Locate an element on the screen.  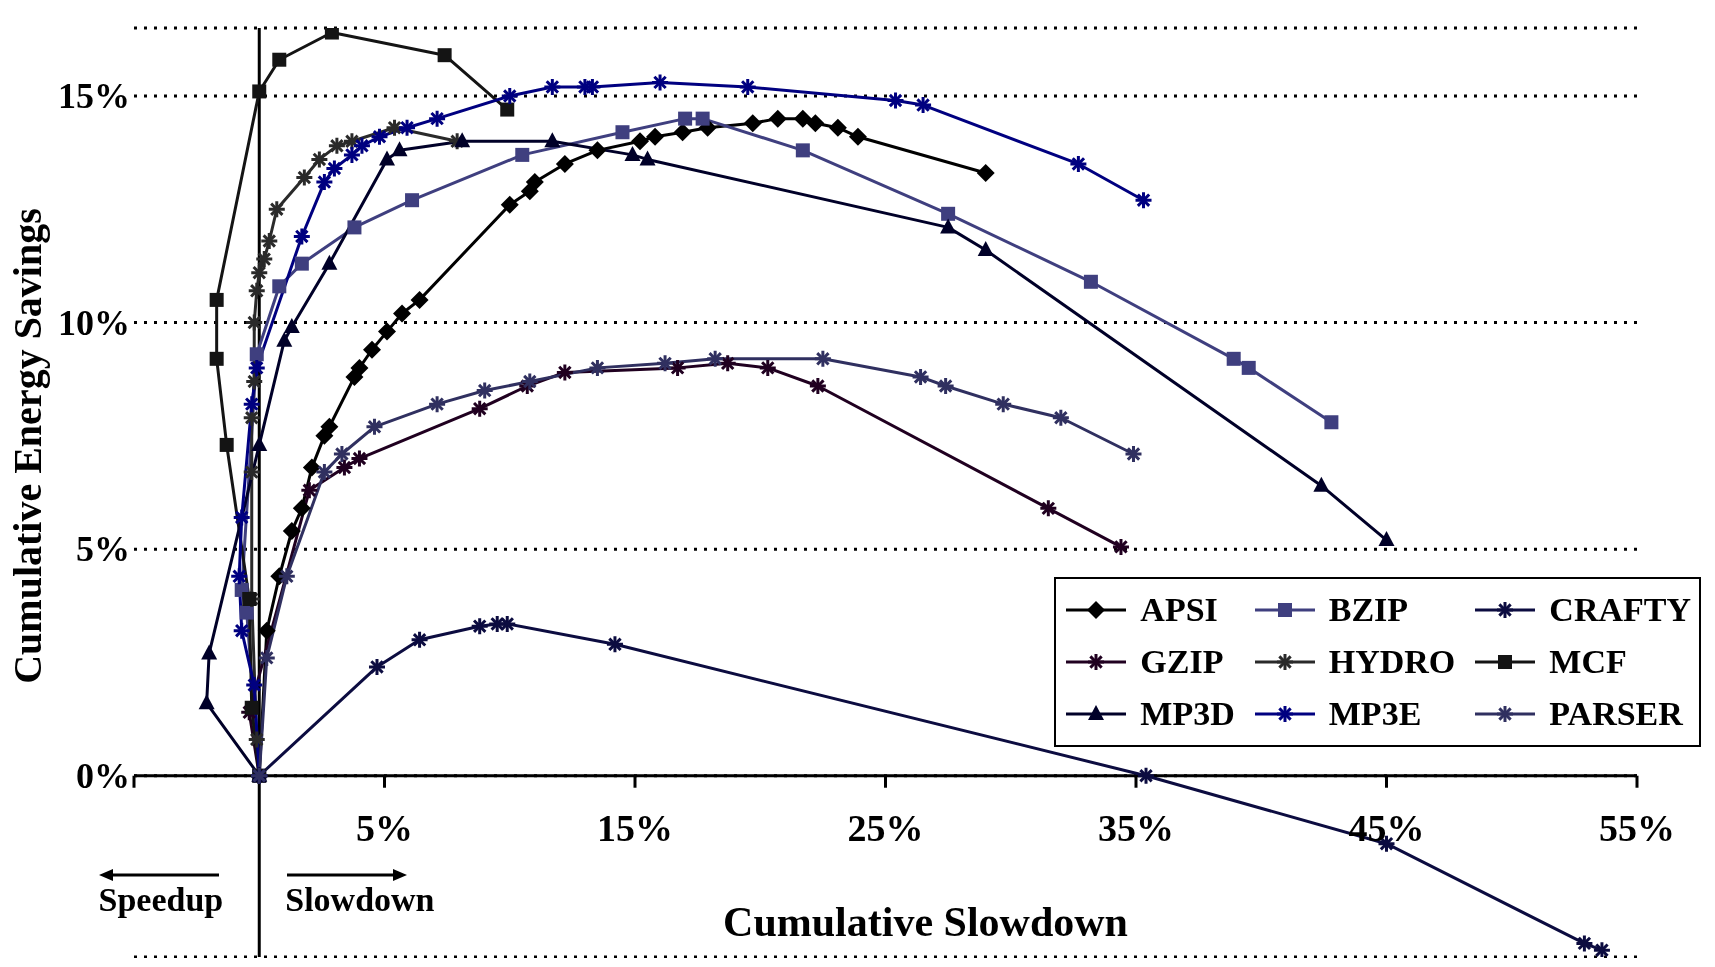
legend-label: MP3E is located at coordinates (1375, 713).